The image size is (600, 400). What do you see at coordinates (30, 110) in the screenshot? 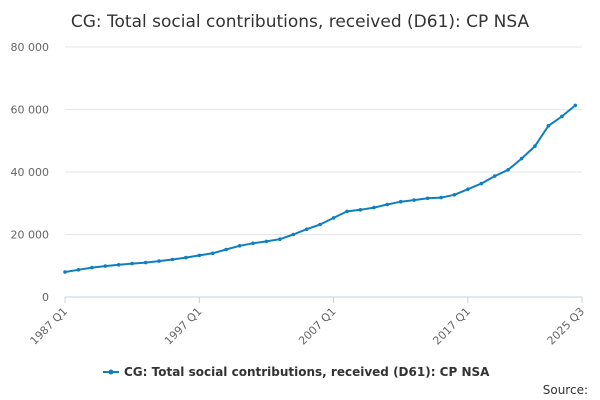
I see `y-tick-label: 60 000` at bounding box center [30, 110].